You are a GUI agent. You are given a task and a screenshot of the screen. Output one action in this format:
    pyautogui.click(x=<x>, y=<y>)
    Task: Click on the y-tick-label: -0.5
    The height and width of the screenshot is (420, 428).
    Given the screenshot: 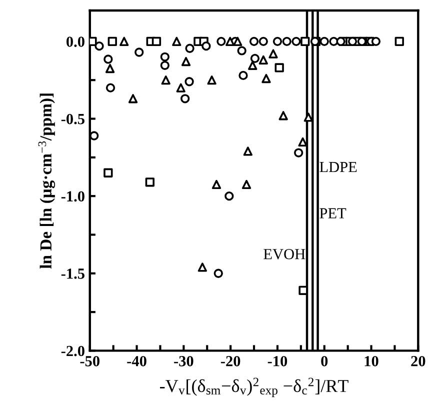 What is the action you would take?
    pyautogui.click(x=72, y=119)
    